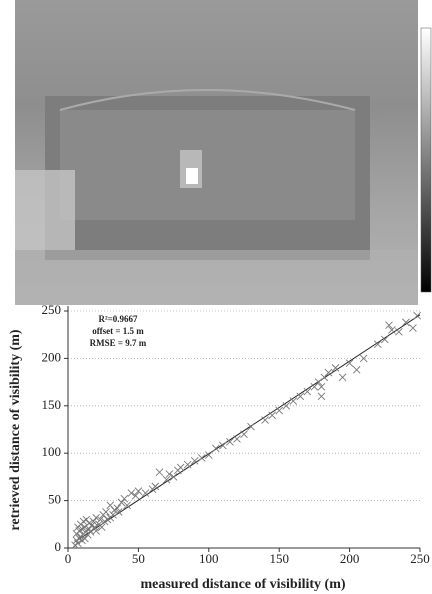  I want to click on y-tick-label: 250, so click(52, 309).